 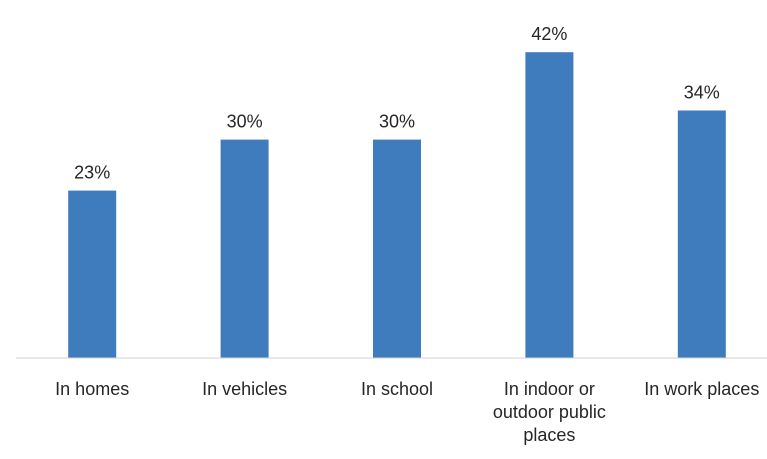 What do you see at coordinates (397, 122) in the screenshot?
I see `data-label-3: 30%` at bounding box center [397, 122].